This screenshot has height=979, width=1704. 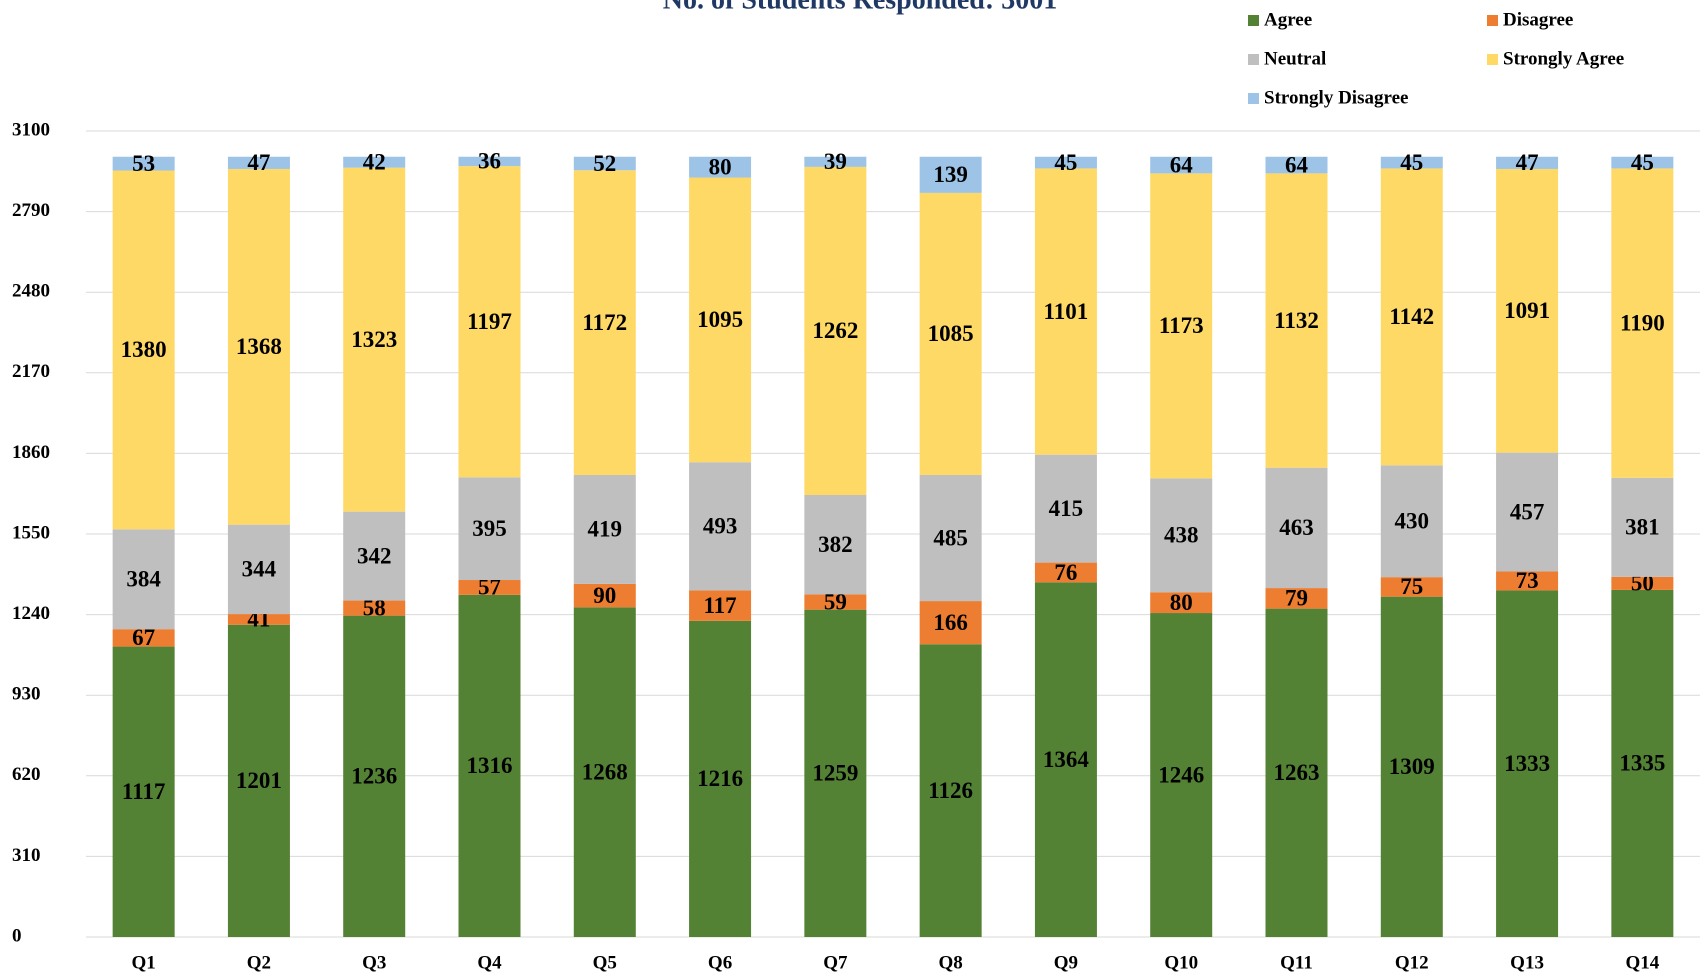 I want to click on data-label: 1262, so click(x=835, y=330).